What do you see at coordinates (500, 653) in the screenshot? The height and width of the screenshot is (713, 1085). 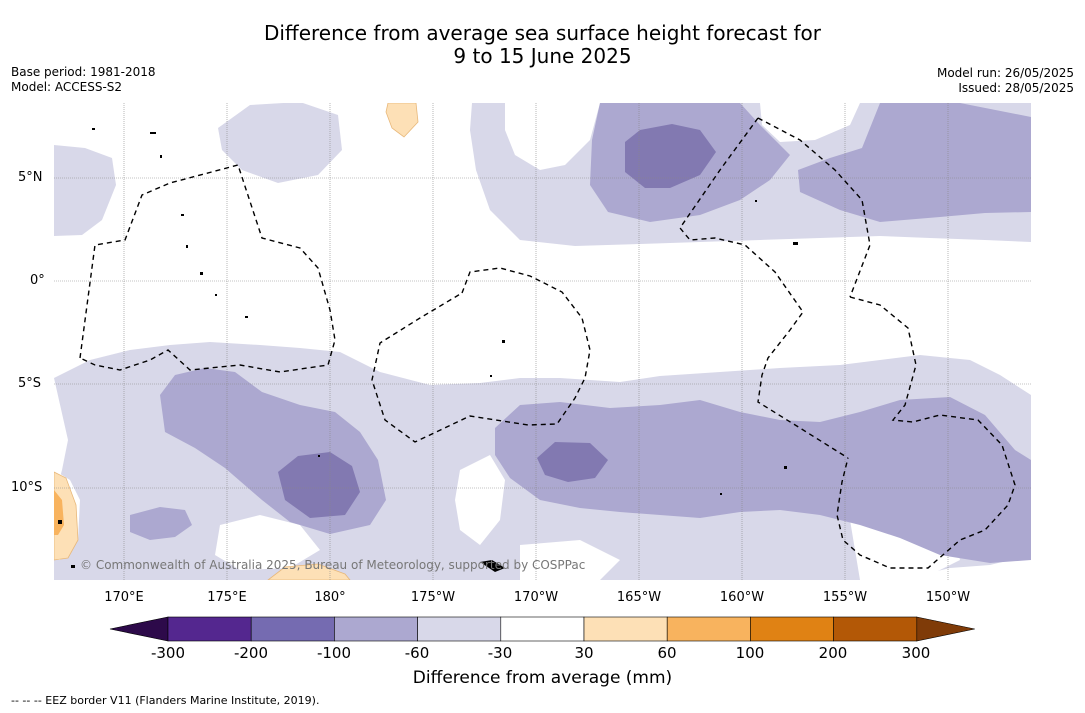 I see `colorbar-tick: -30` at bounding box center [500, 653].